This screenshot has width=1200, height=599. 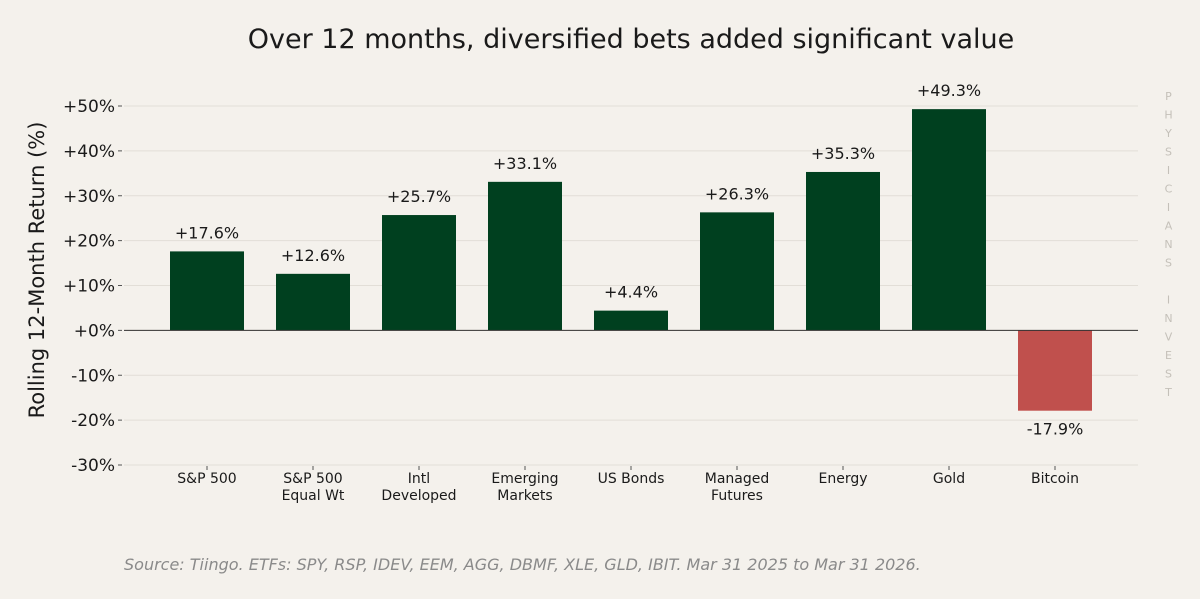 I want to click on data-label: +33.1%, so click(x=525, y=163).